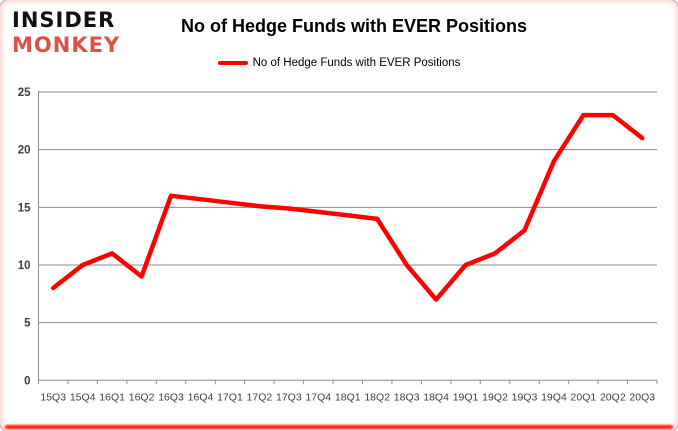 Image resolution: width=678 pixels, height=431 pixels. I want to click on x-axis-tick-label: 17Q3, so click(289, 397).